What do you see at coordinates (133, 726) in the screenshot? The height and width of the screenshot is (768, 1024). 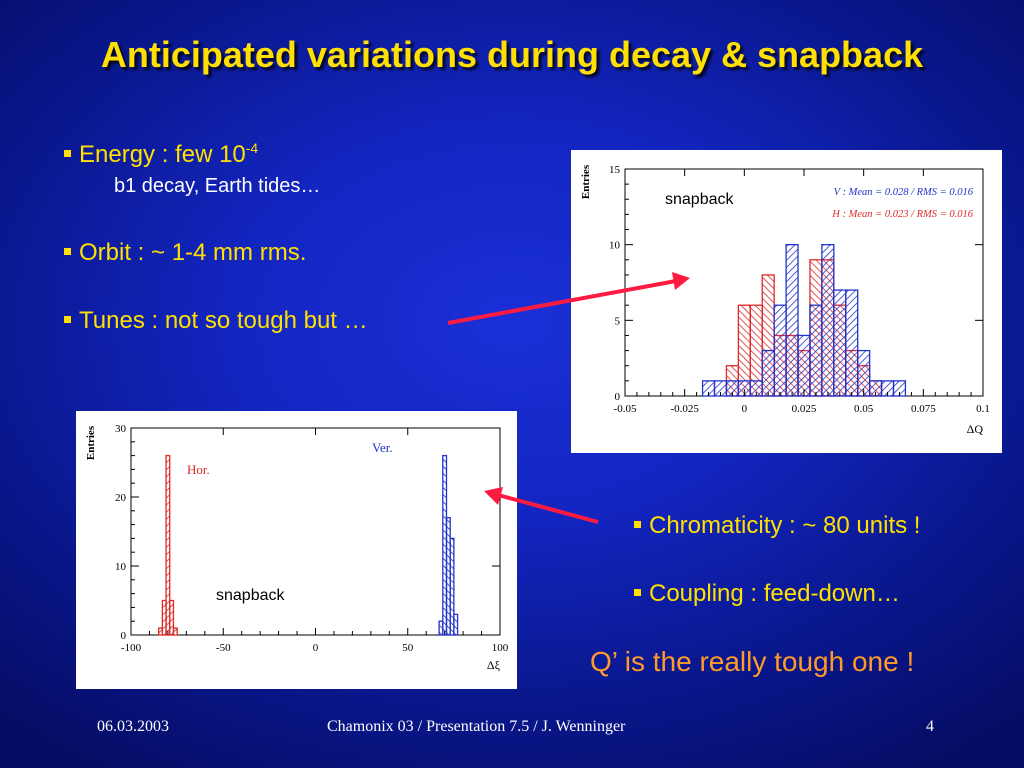 I see `footer-date: 06.03.2003` at bounding box center [133, 726].